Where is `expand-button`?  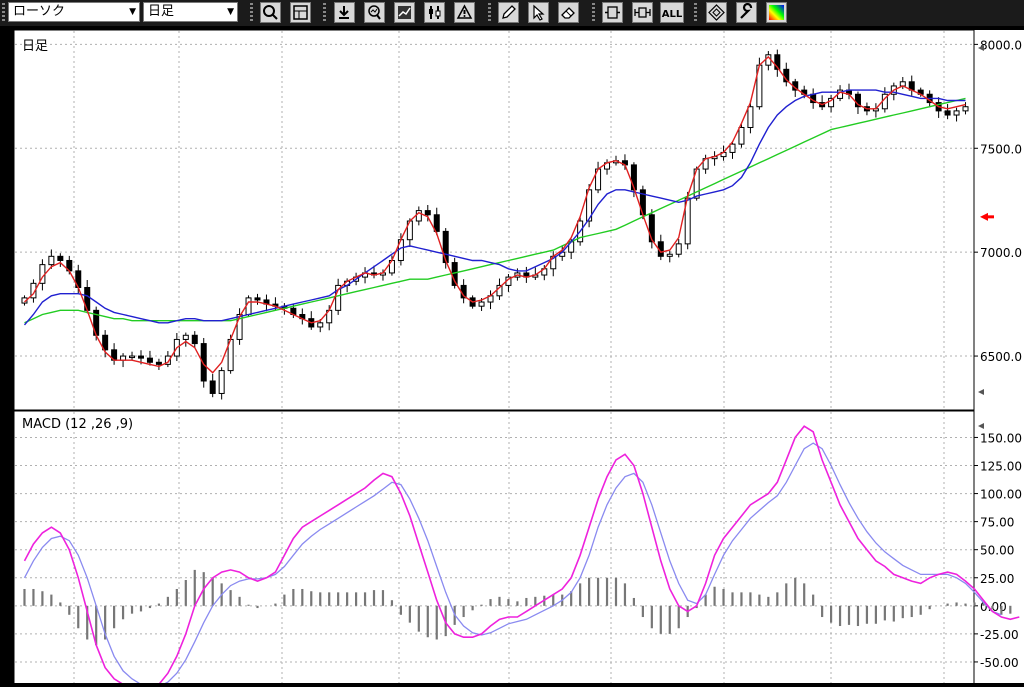
expand-button is located at coordinates (642, 12).